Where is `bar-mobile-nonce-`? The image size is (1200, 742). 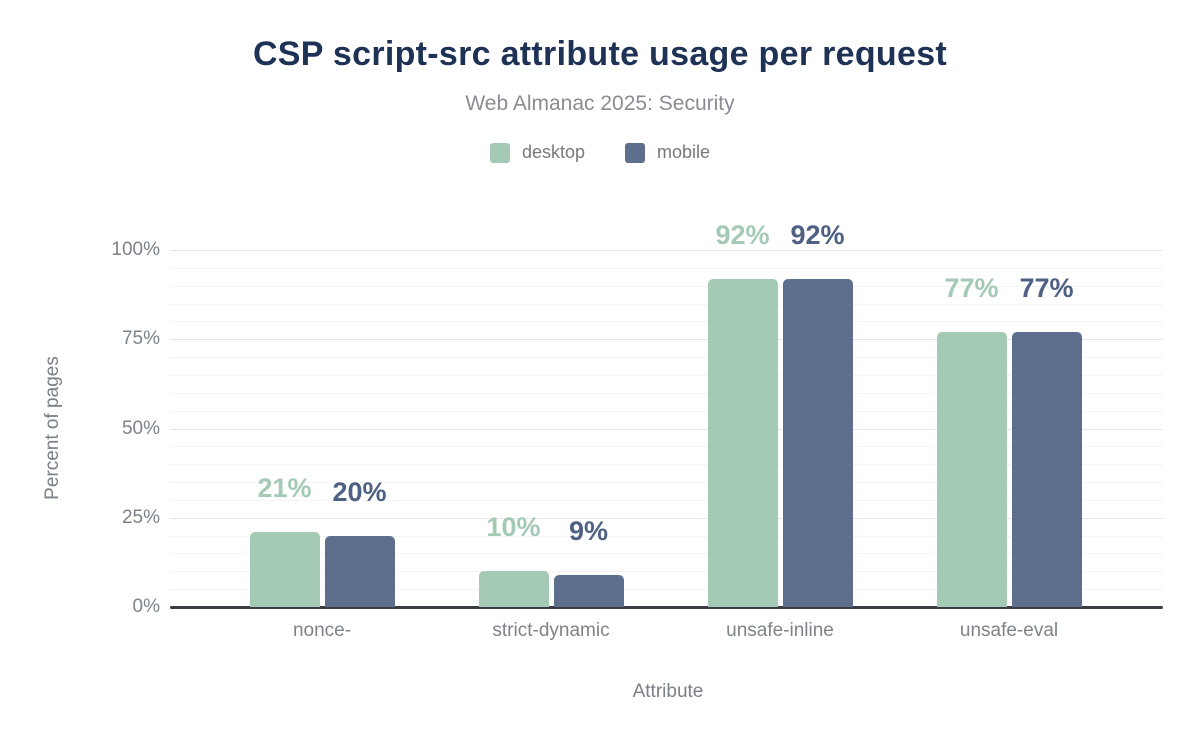
bar-mobile-nonce- is located at coordinates (359, 571).